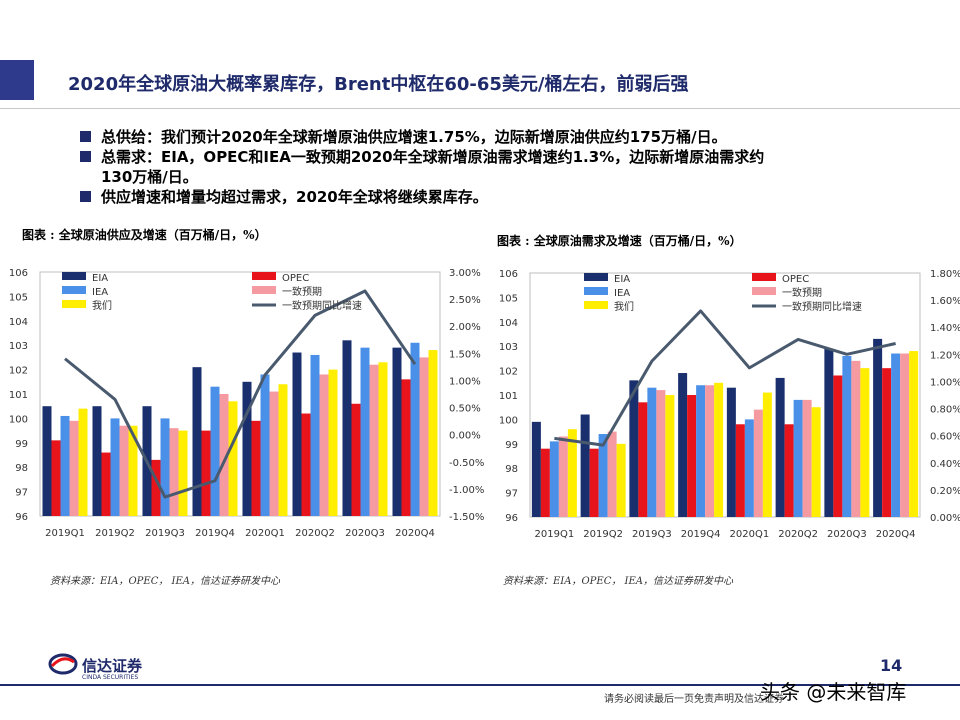 This screenshot has height=720, width=960. Describe the element at coordinates (102, 305) in the screenshot. I see `legend-label: 我们` at that location.